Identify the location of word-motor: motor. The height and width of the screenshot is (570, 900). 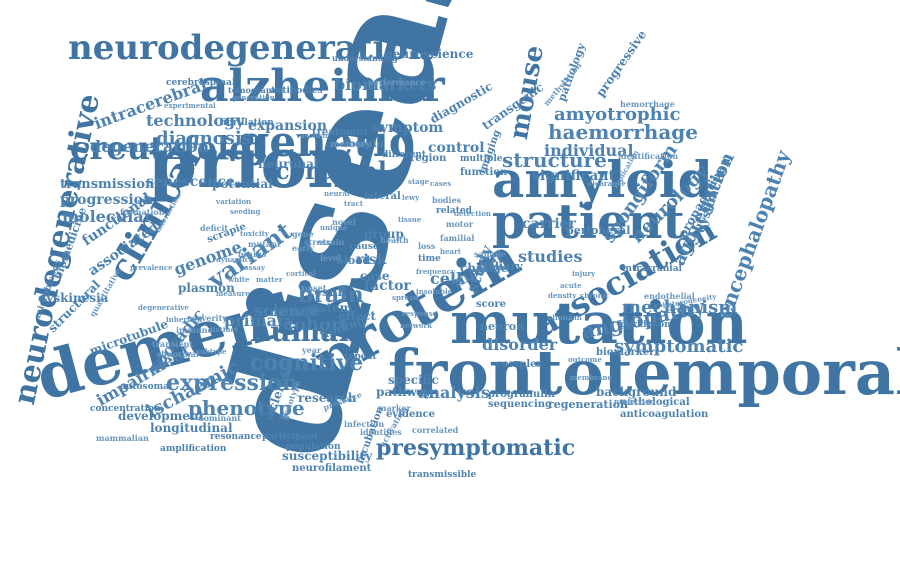
(460, 223).